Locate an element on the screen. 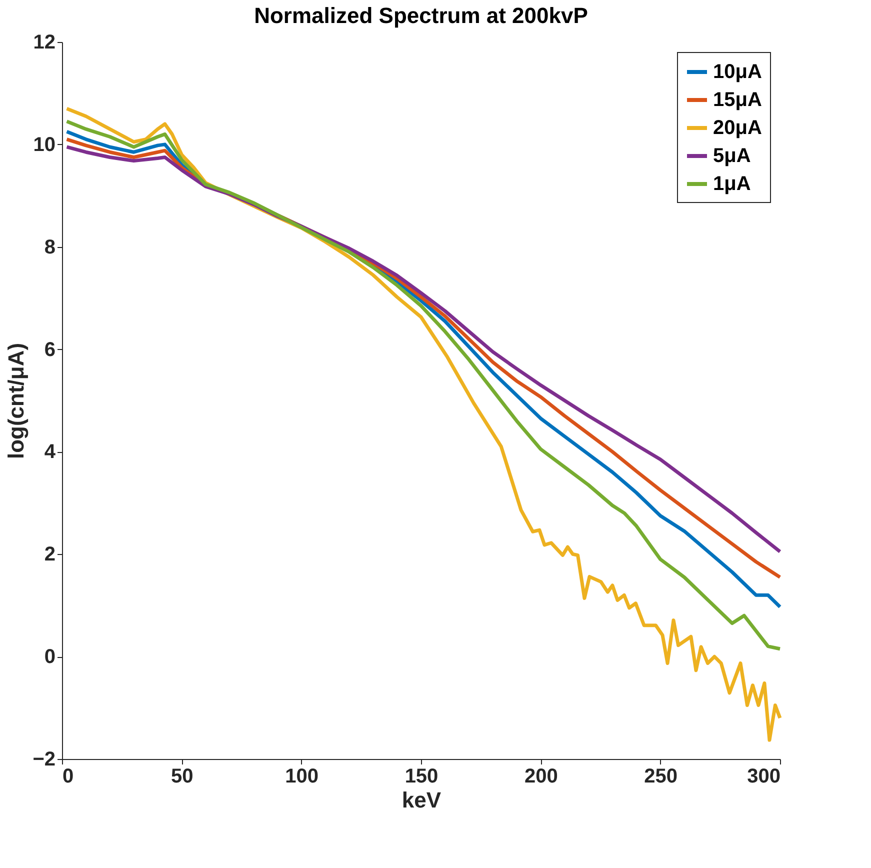  legend-label: 1μA is located at coordinates (732, 184).